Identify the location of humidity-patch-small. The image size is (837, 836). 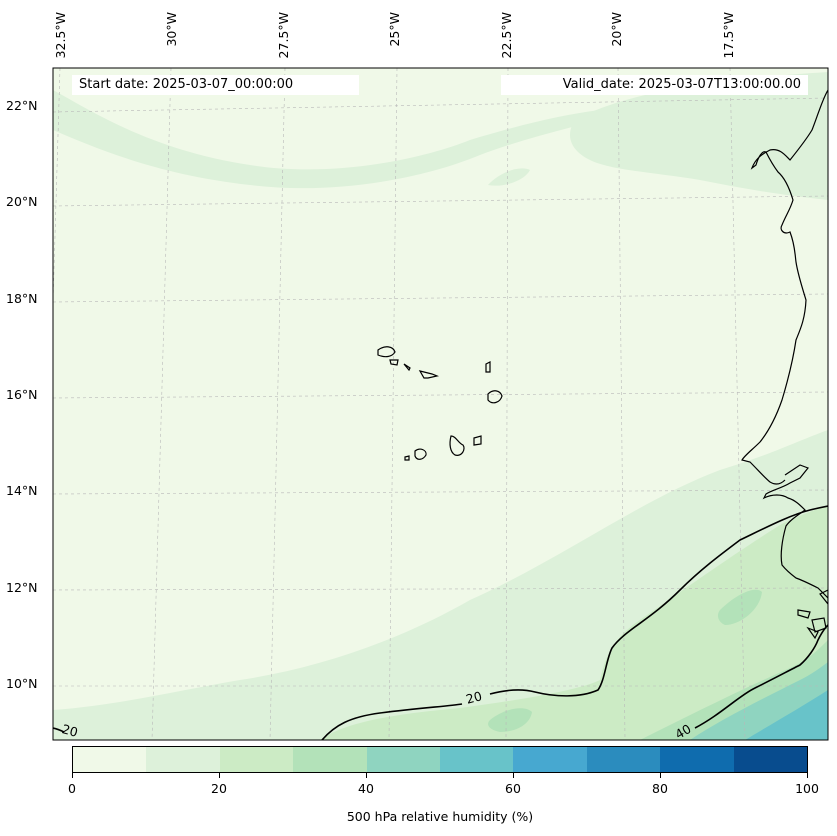
(509, 177).